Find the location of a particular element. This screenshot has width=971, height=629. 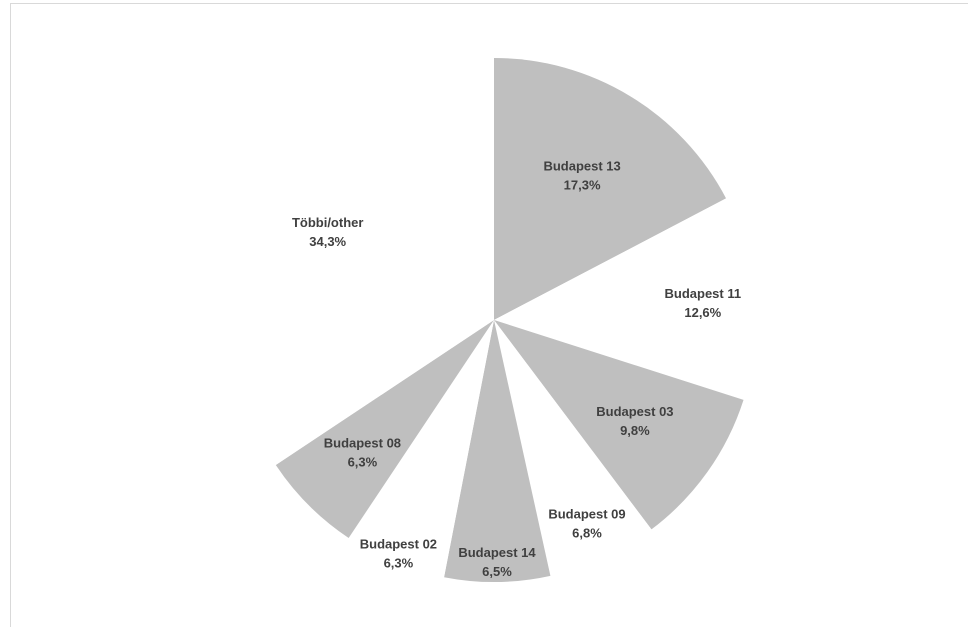

slice-value: 9,8% is located at coordinates (635, 430).